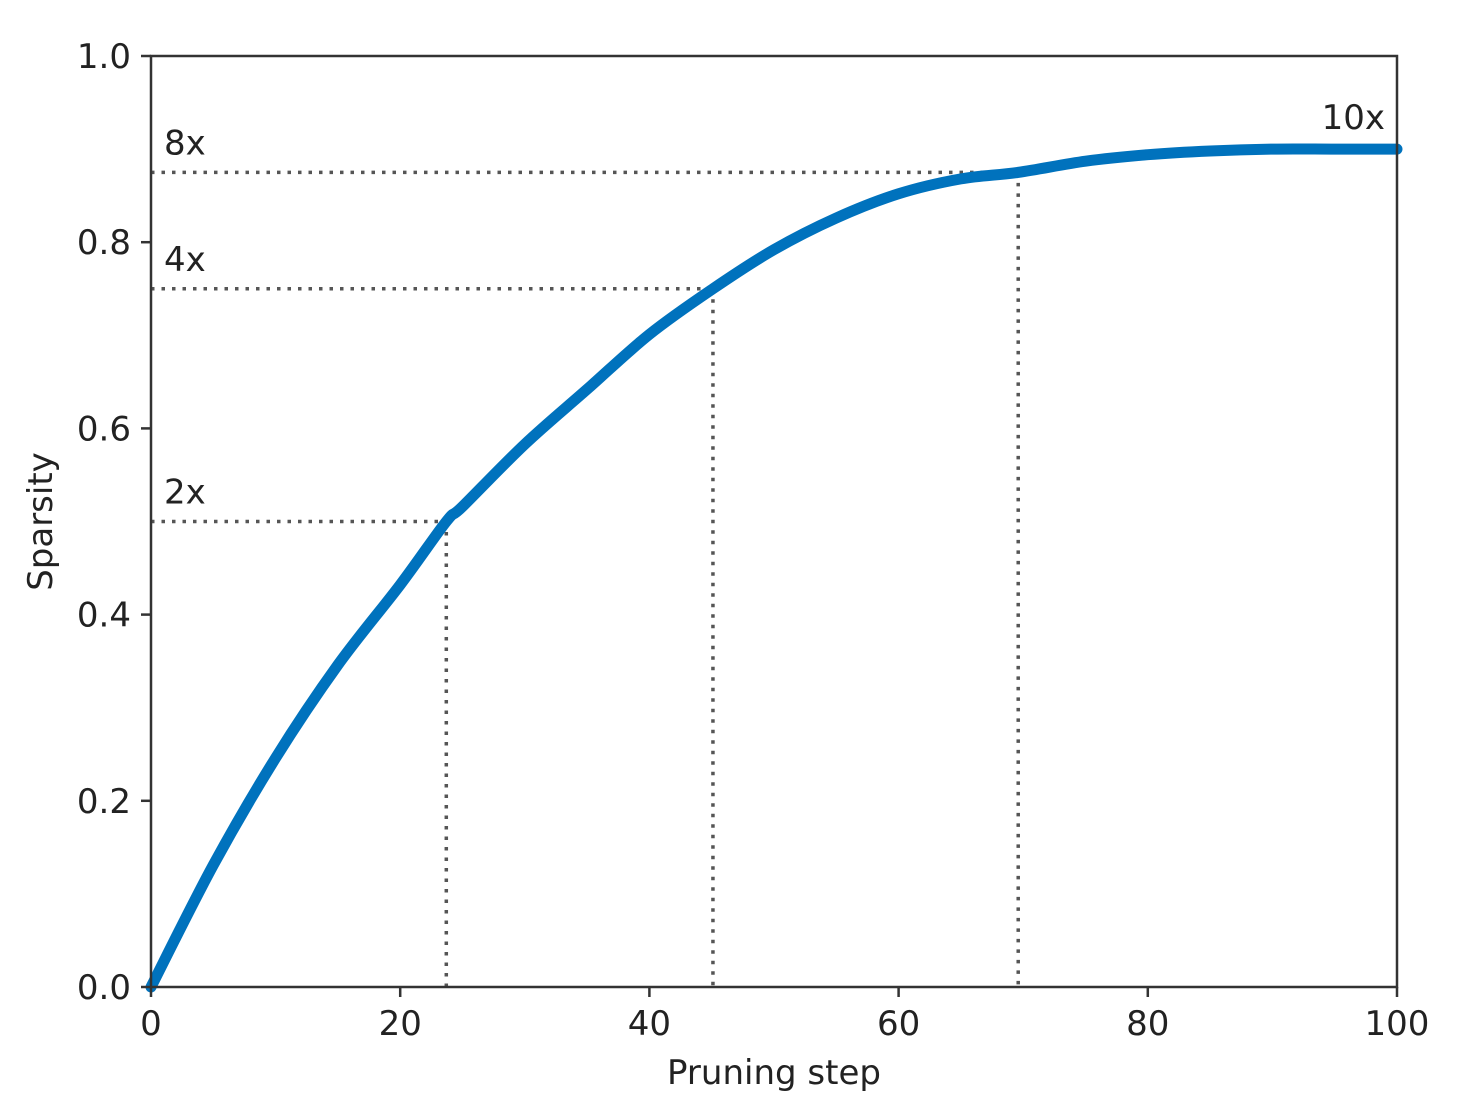 The height and width of the screenshot is (1120, 1462). I want to click on y-axis-label: Sparsity, so click(41, 521).